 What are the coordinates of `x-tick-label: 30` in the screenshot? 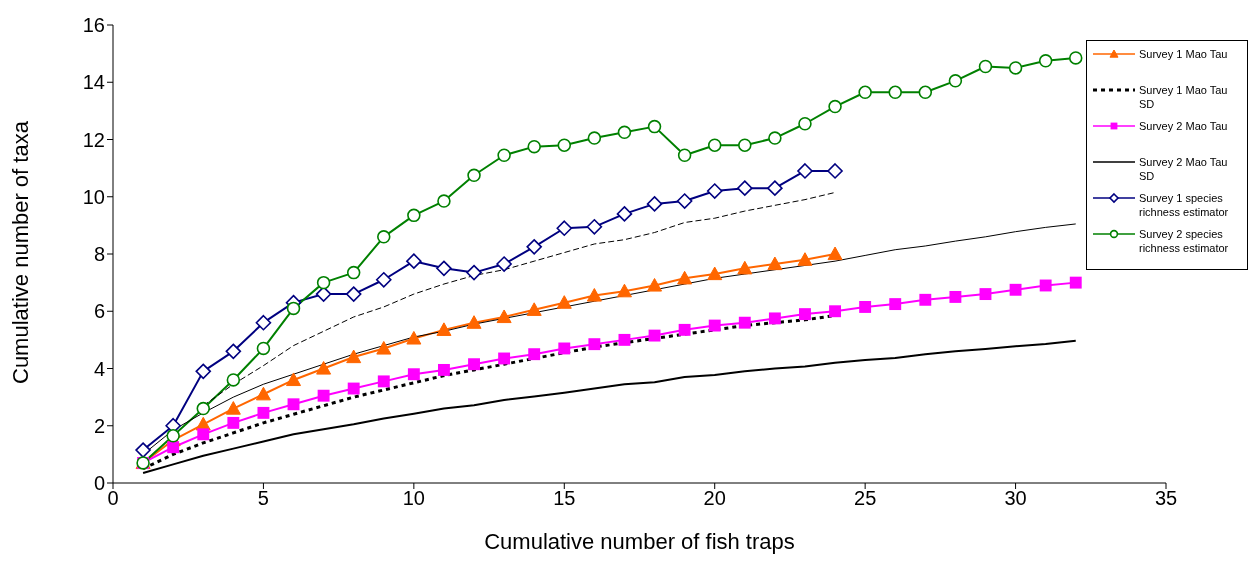 It's located at (1015, 498).